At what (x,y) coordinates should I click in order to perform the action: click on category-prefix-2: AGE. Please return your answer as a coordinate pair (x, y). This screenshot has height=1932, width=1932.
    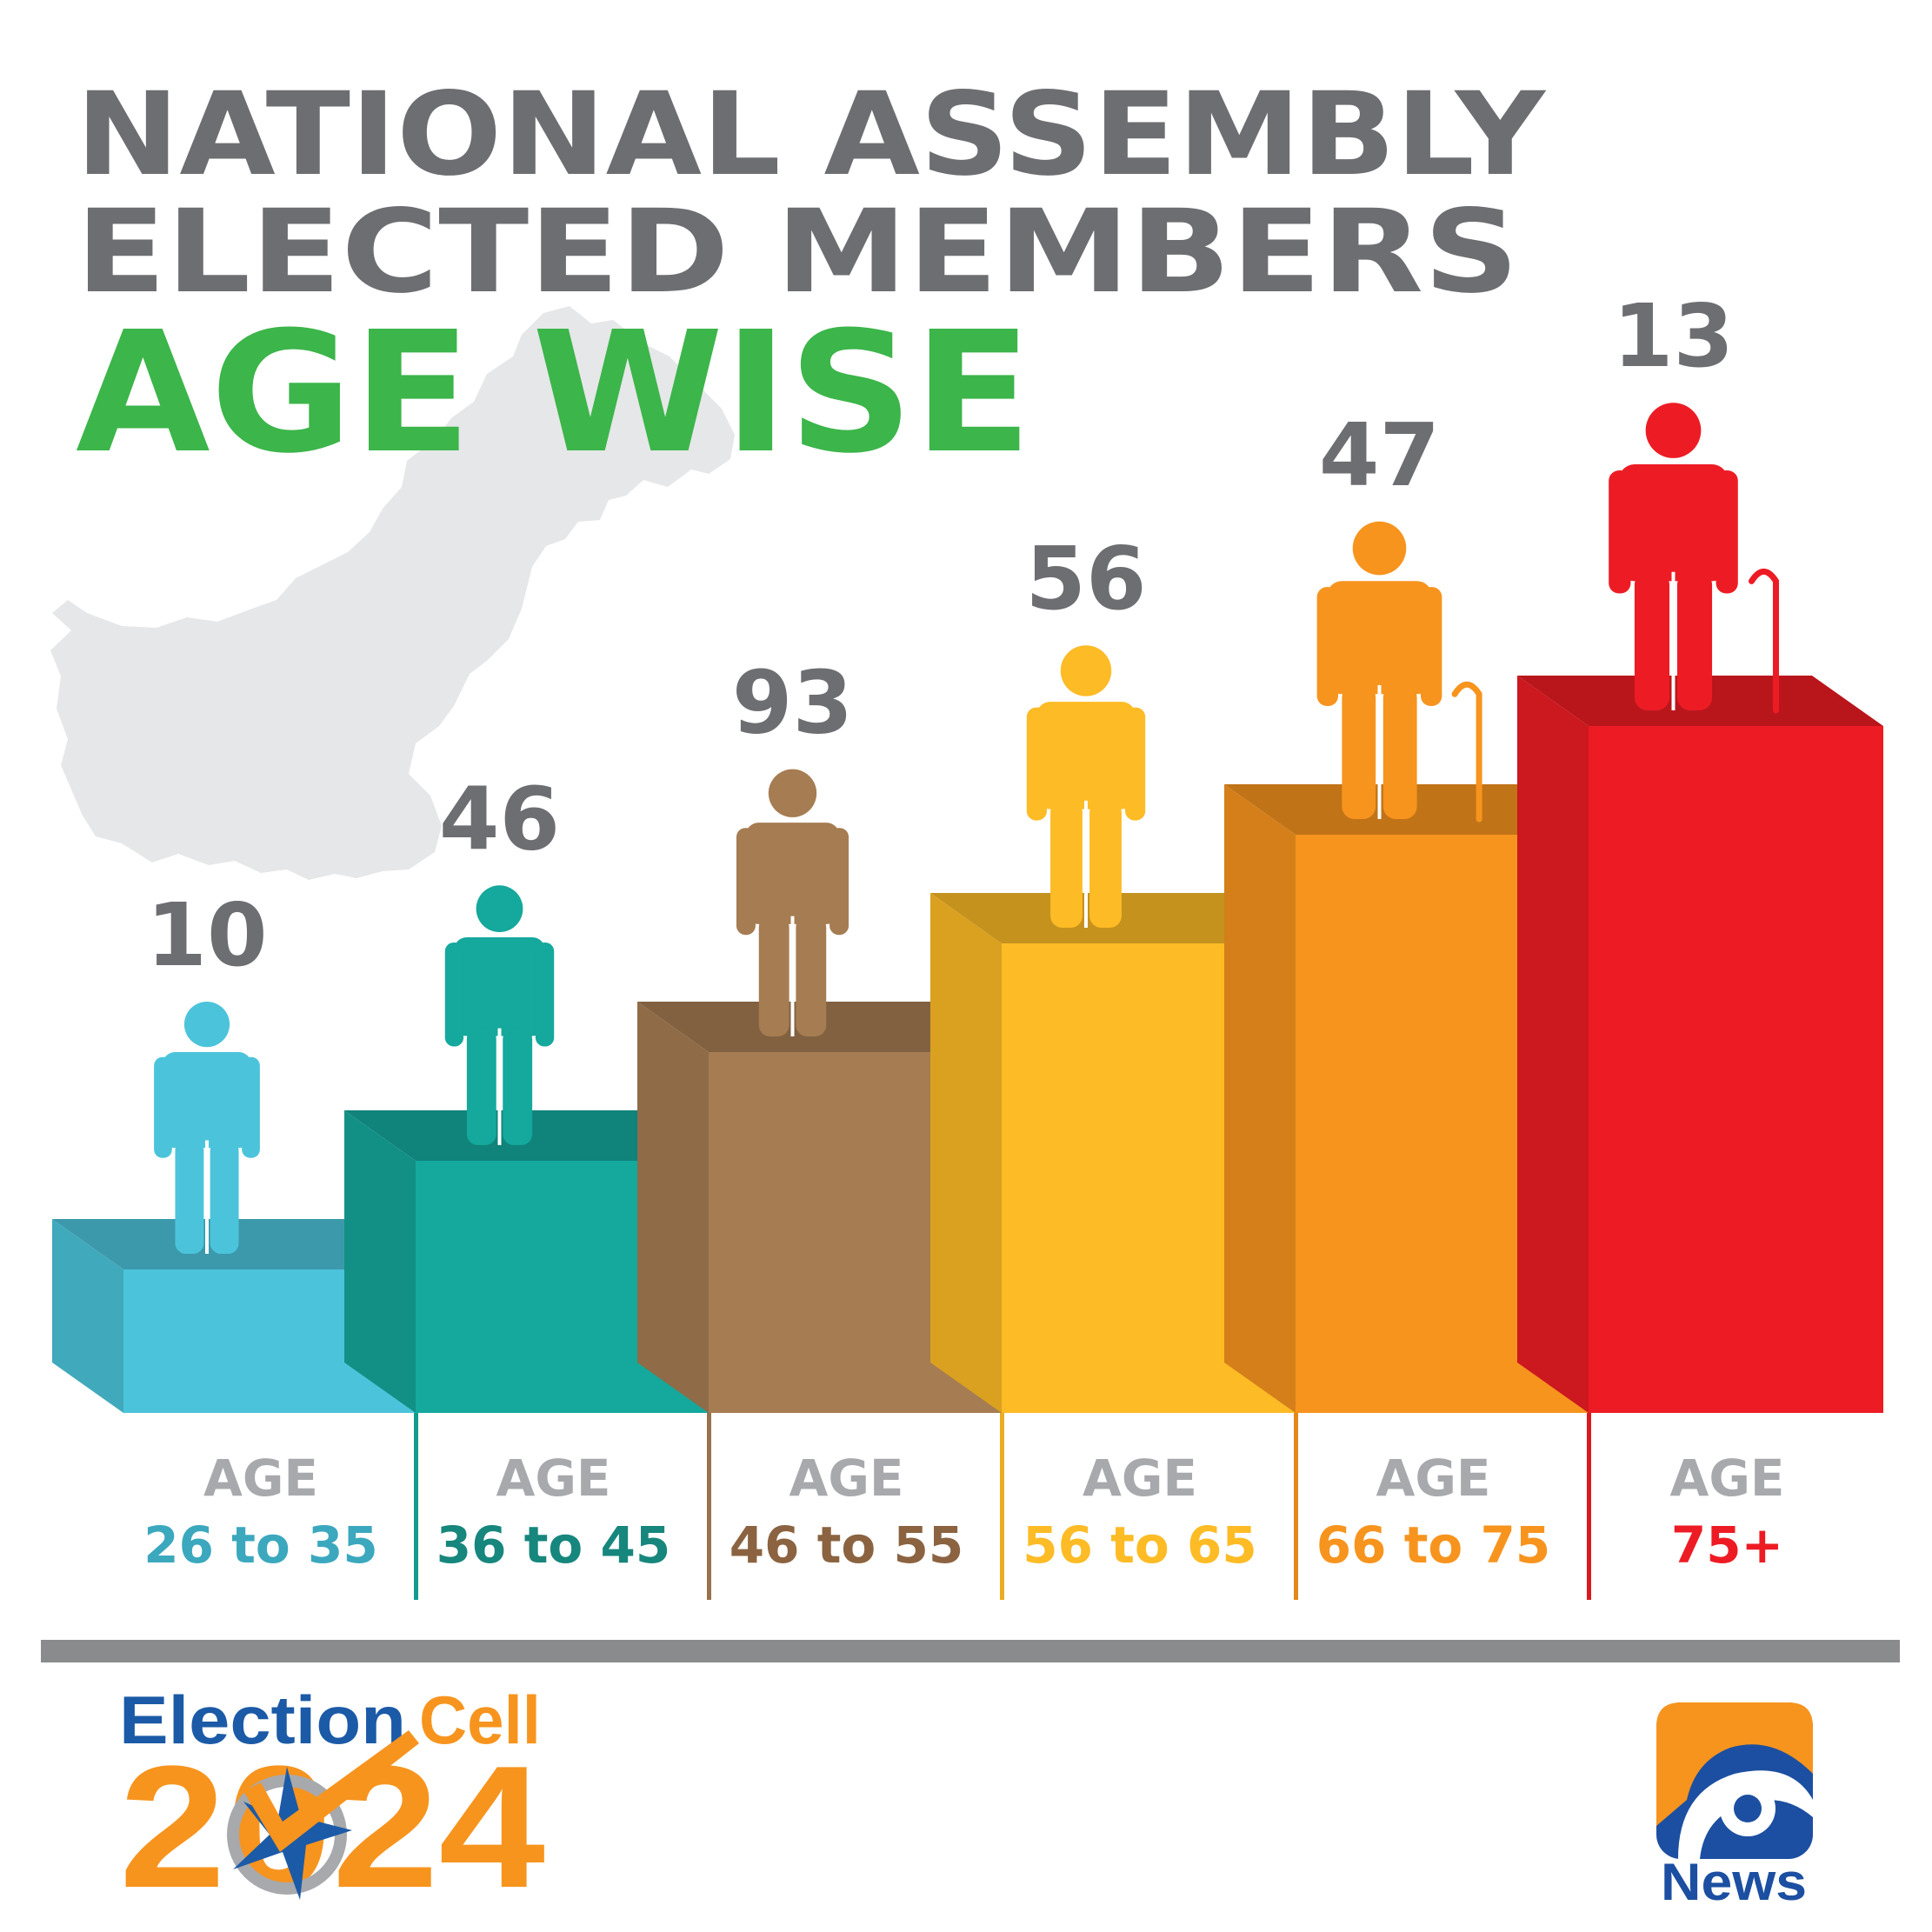
    Looking at the image, I should click on (553, 1478).